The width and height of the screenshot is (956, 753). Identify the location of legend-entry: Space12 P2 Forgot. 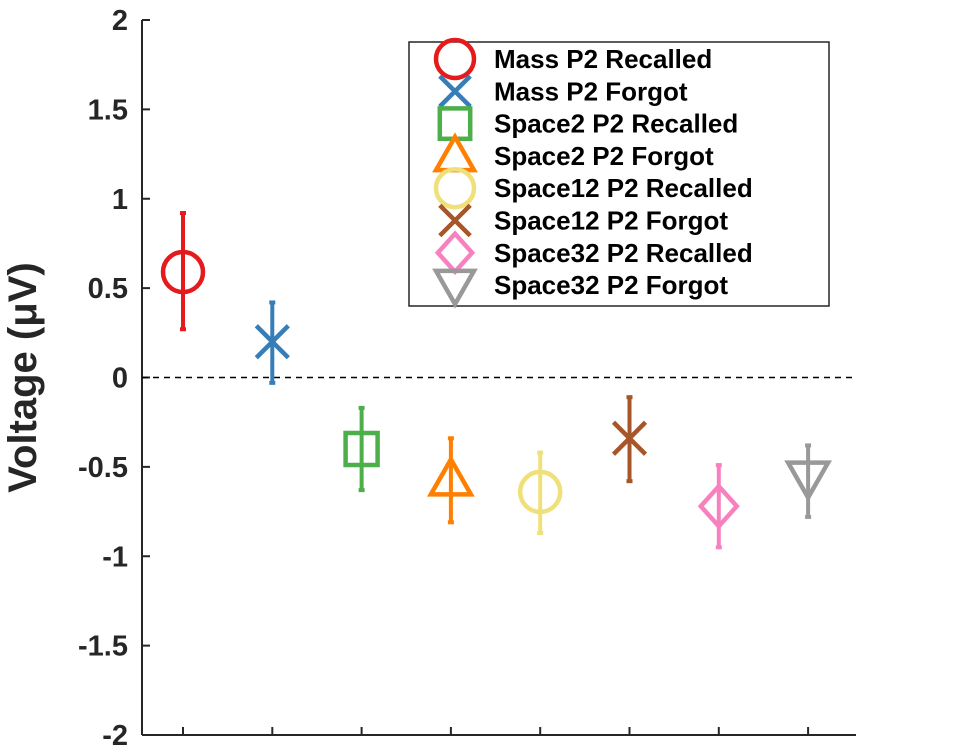
(583, 220).